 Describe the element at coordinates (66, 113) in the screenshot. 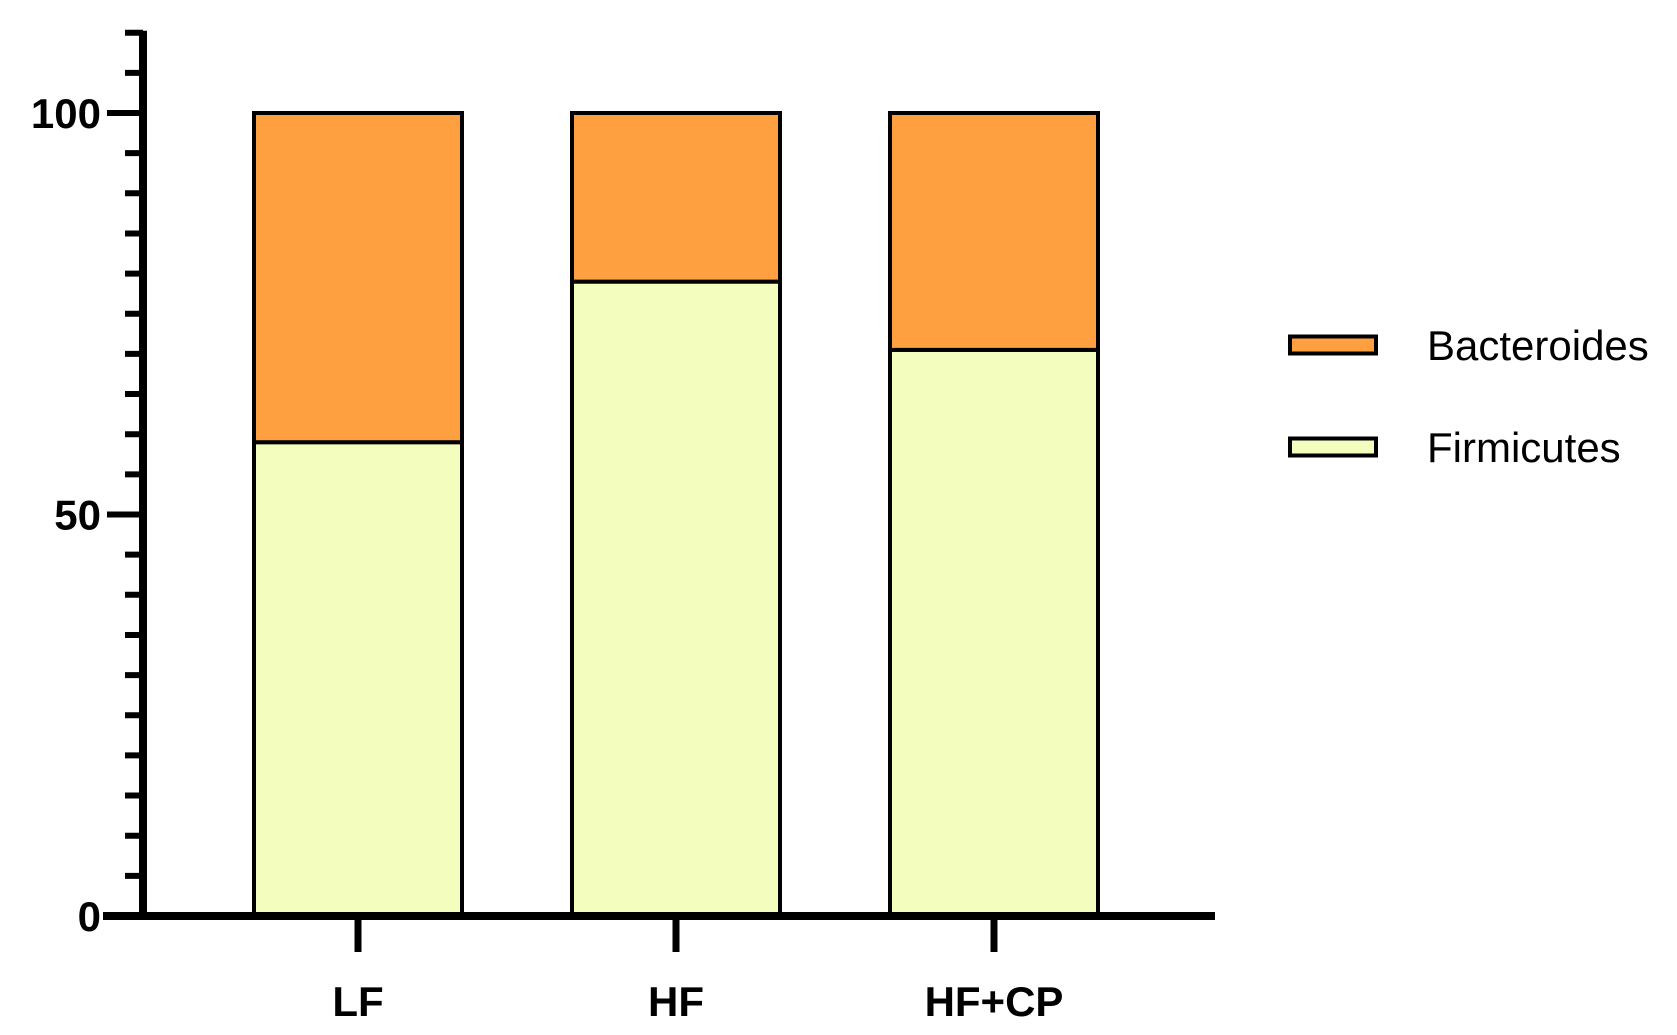

I see `y-tick-label: 100` at that location.